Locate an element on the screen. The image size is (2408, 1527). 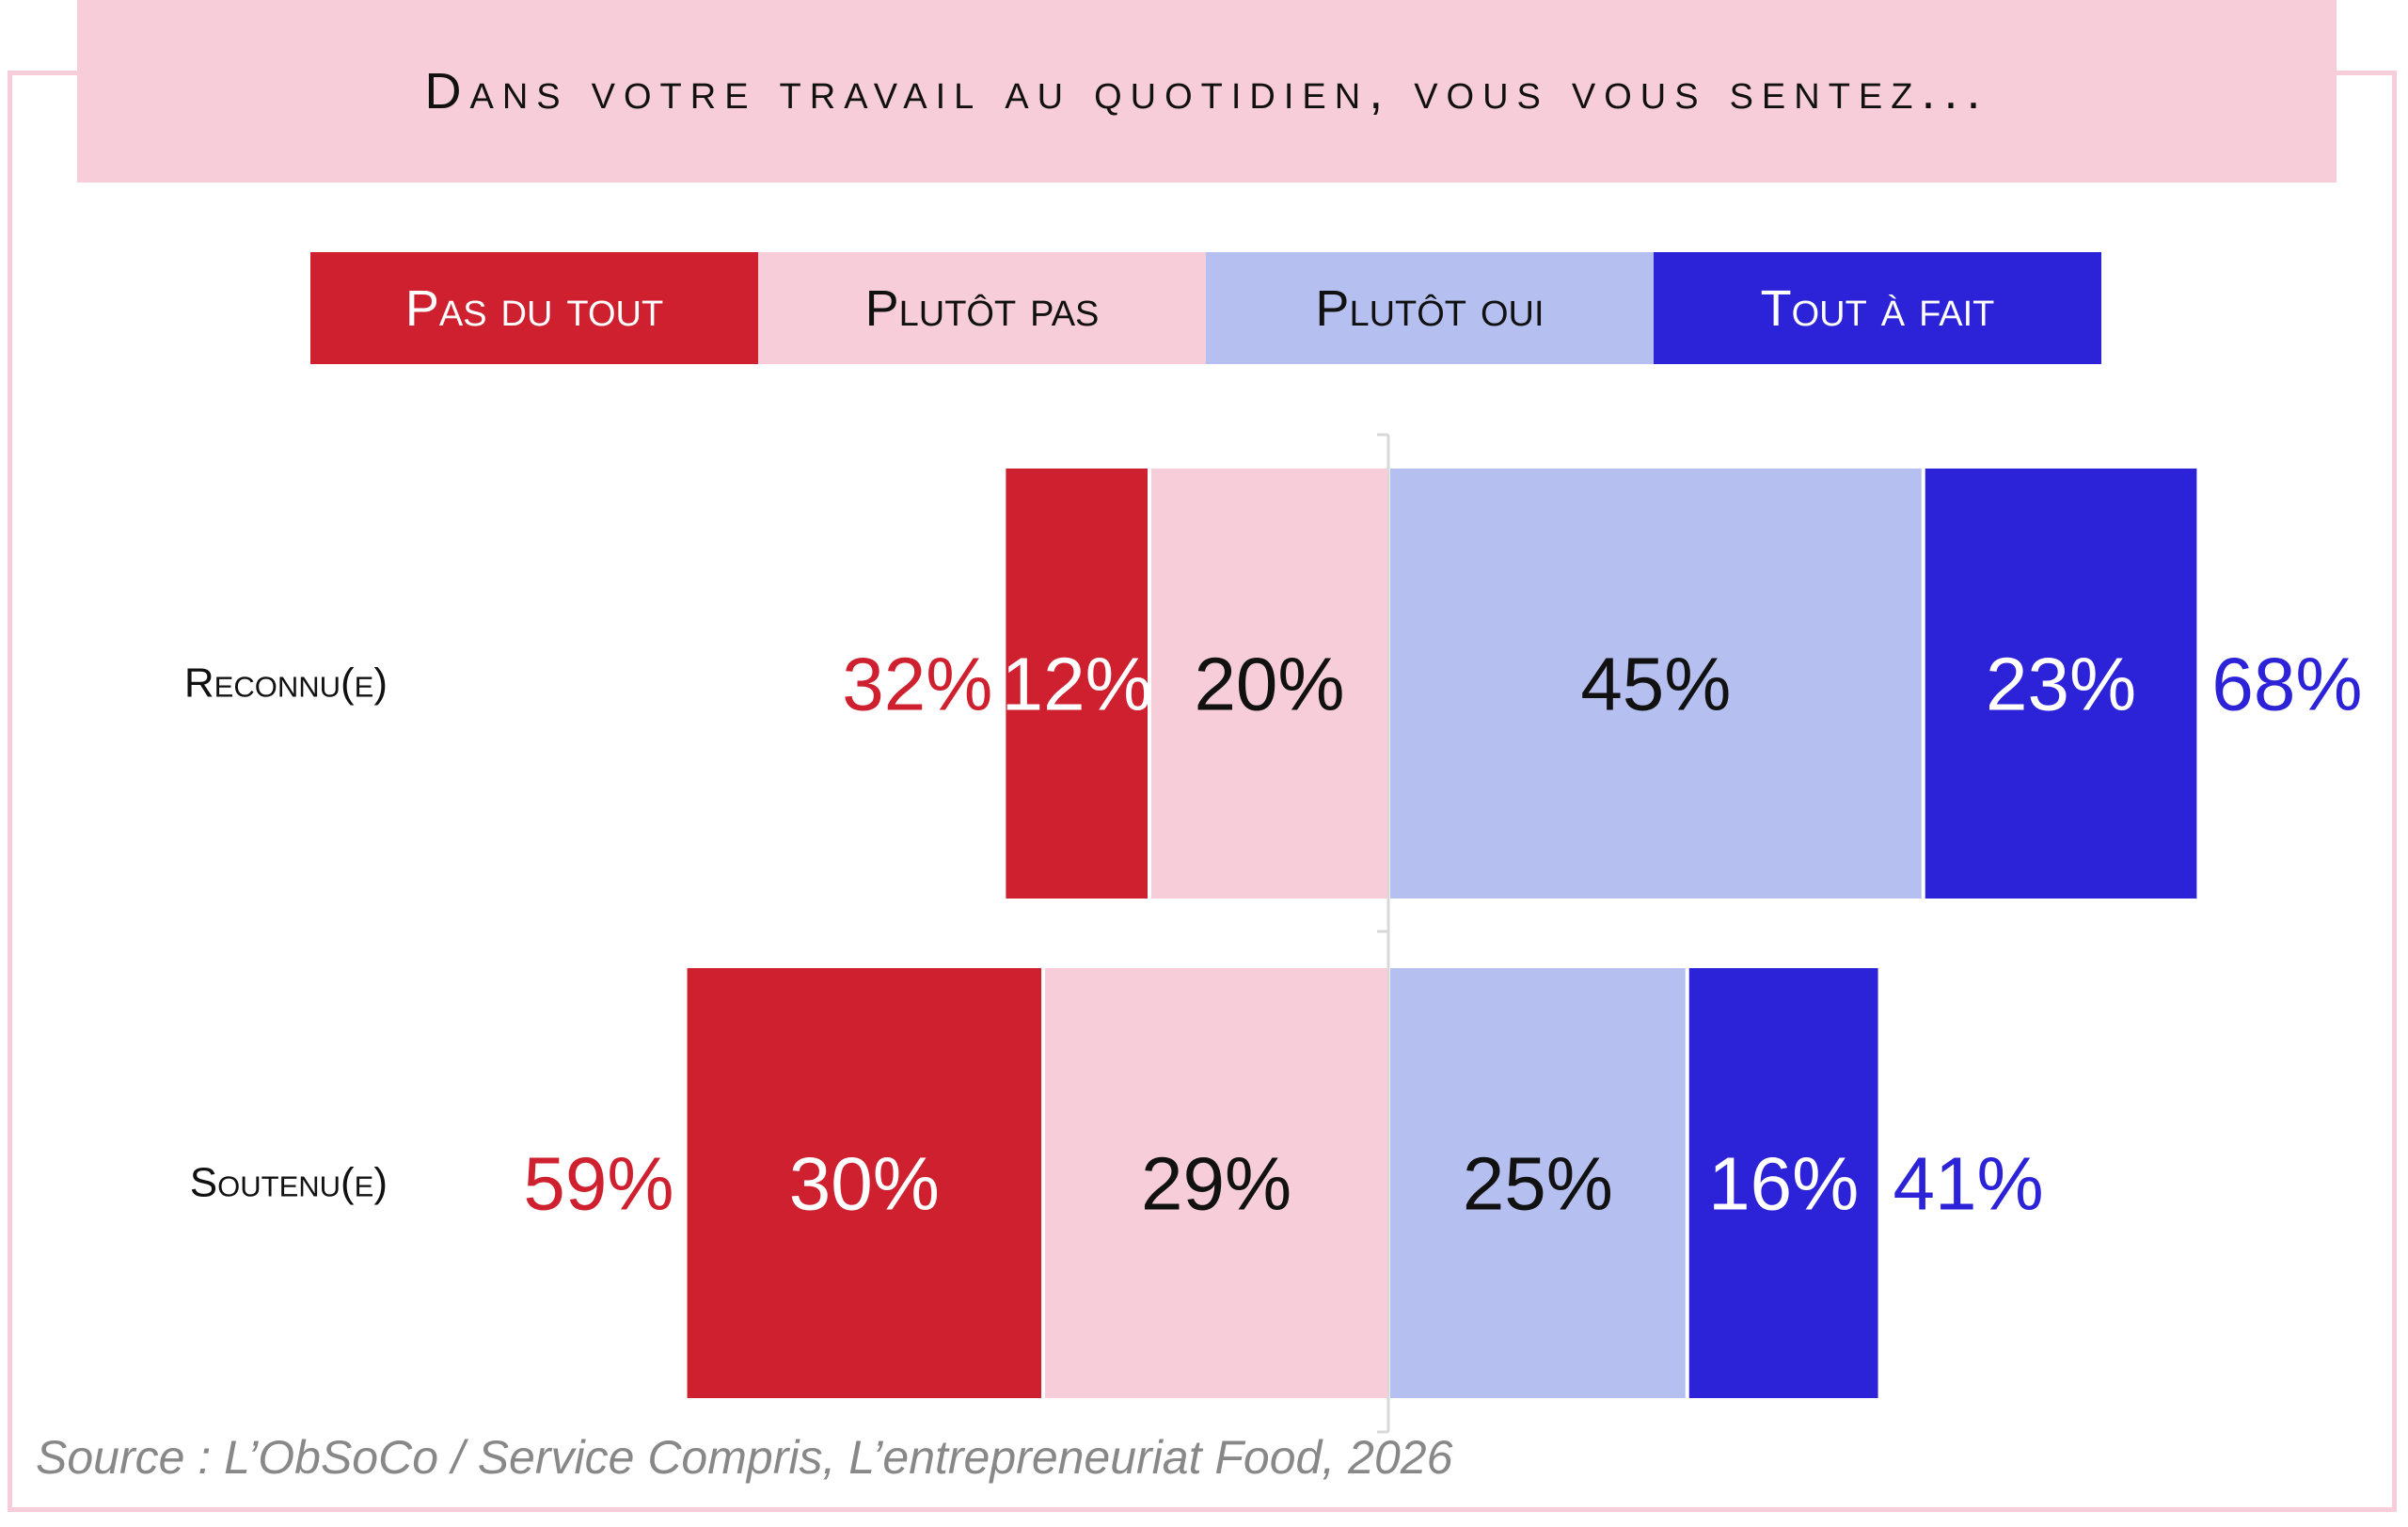
bar-value-label: 25% is located at coordinates (1538, 1184).